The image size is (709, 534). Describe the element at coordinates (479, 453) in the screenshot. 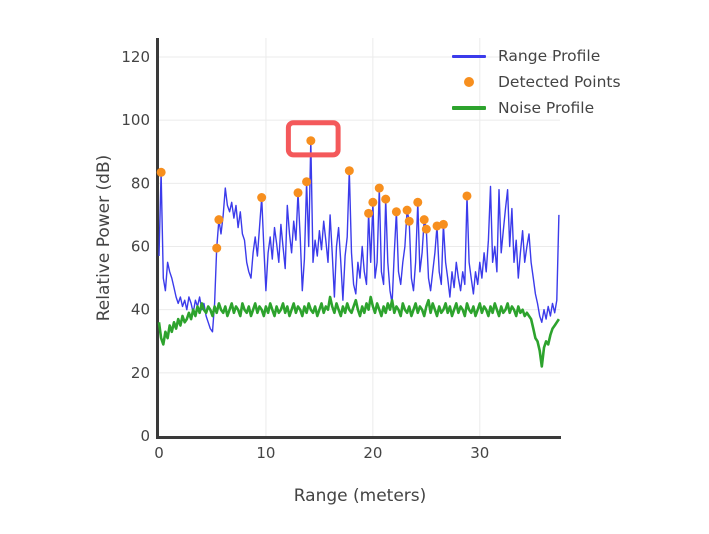

I see `x-tick-label: 30` at that location.